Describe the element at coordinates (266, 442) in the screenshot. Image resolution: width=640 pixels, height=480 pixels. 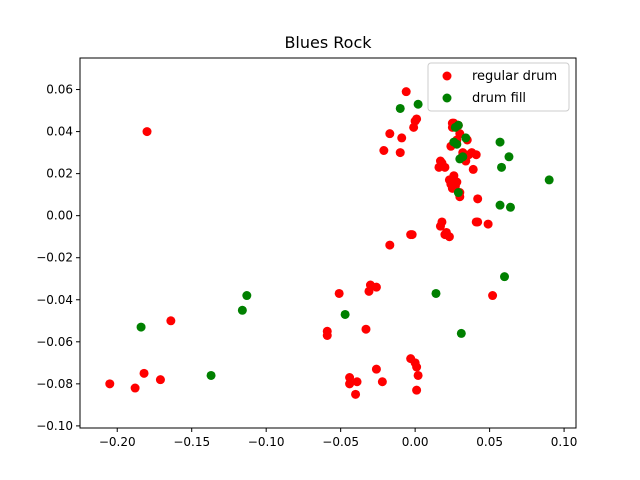
I see `x-tick-label: −0.10` at that location.